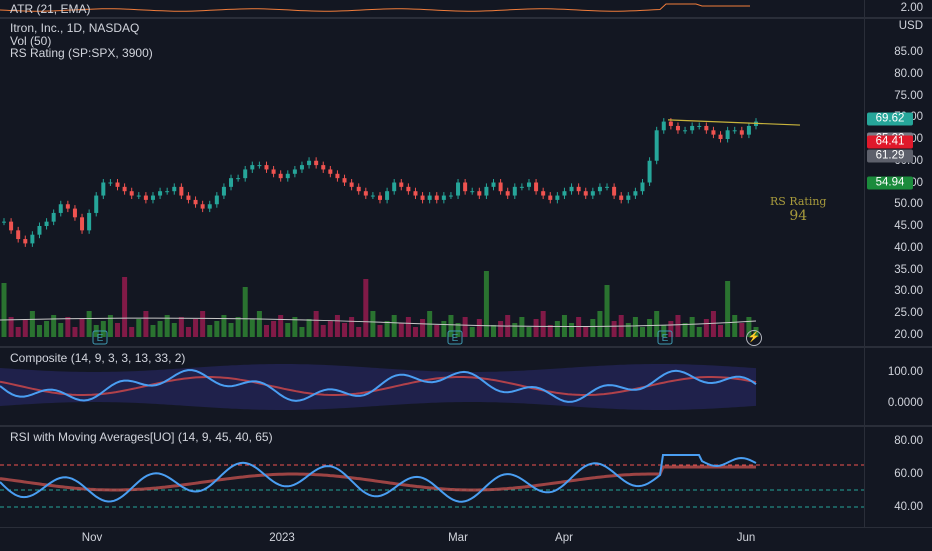  Describe the element at coordinates (898, 8) in the screenshot. I see `atr-scale: 2.00` at that location.